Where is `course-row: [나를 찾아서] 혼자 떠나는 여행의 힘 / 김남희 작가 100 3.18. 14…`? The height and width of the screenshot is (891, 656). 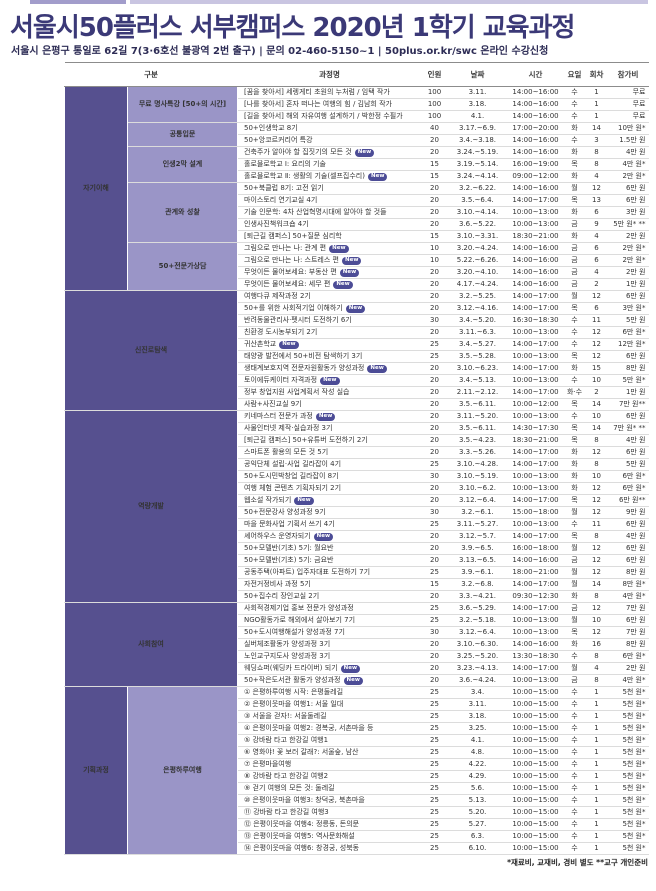 course-row: [나를 찾아서] 혼자 떠나는 여행의 힘 / 김남희 작가 100 3.18. 14… is located at coordinates (357, 104).